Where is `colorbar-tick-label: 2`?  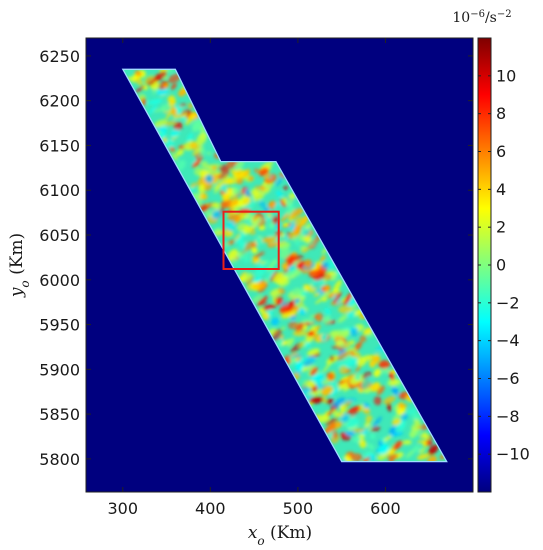 colorbar-tick-label: 2 is located at coordinates (501, 227).